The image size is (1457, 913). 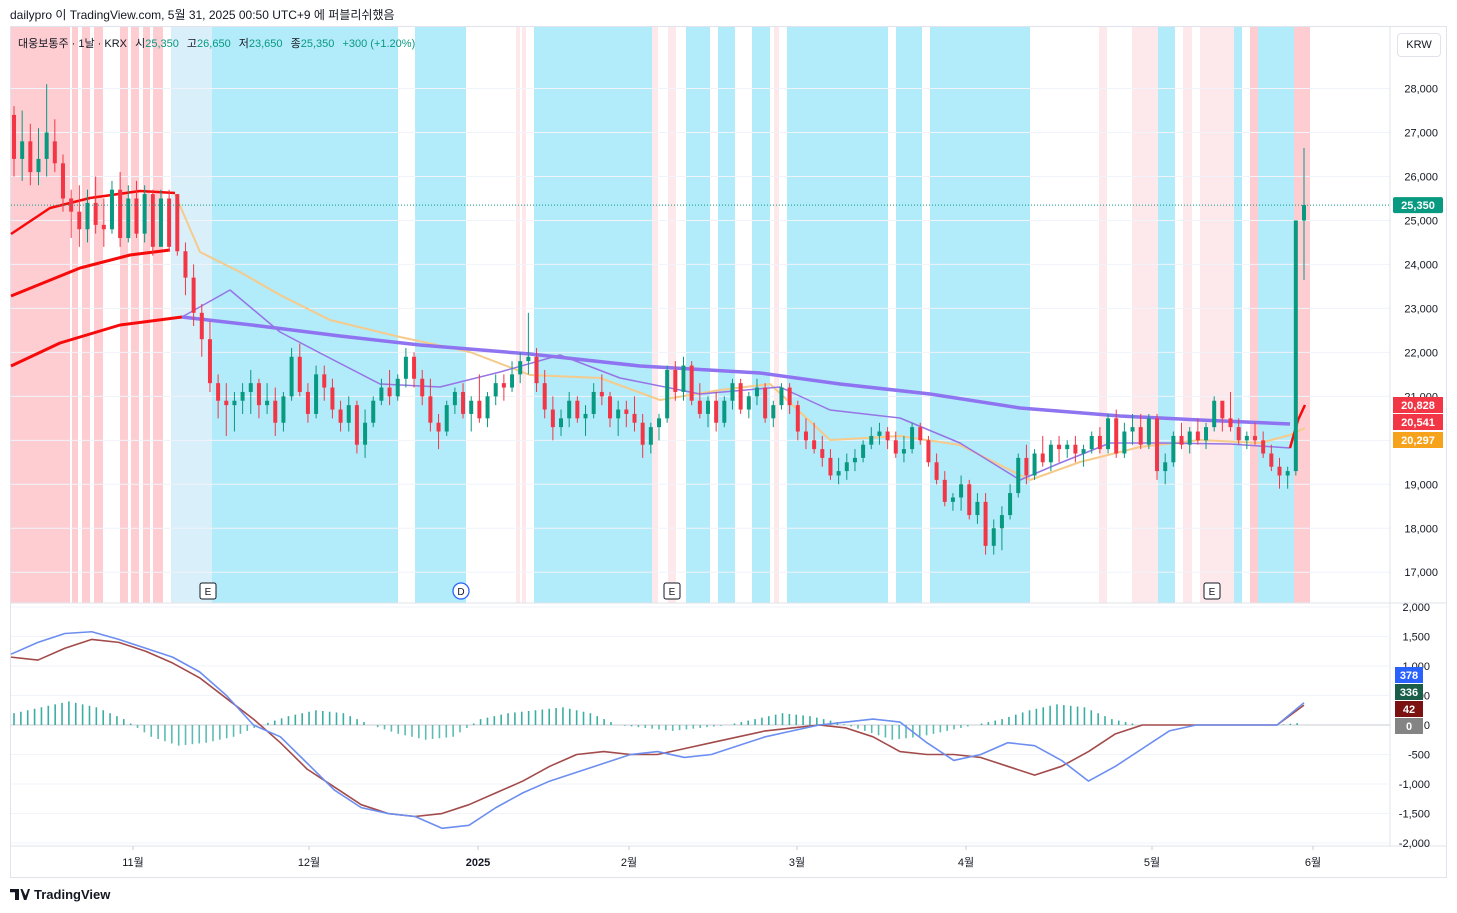 I want to click on last-price-tag-label: 25,350, so click(x=1418, y=206).